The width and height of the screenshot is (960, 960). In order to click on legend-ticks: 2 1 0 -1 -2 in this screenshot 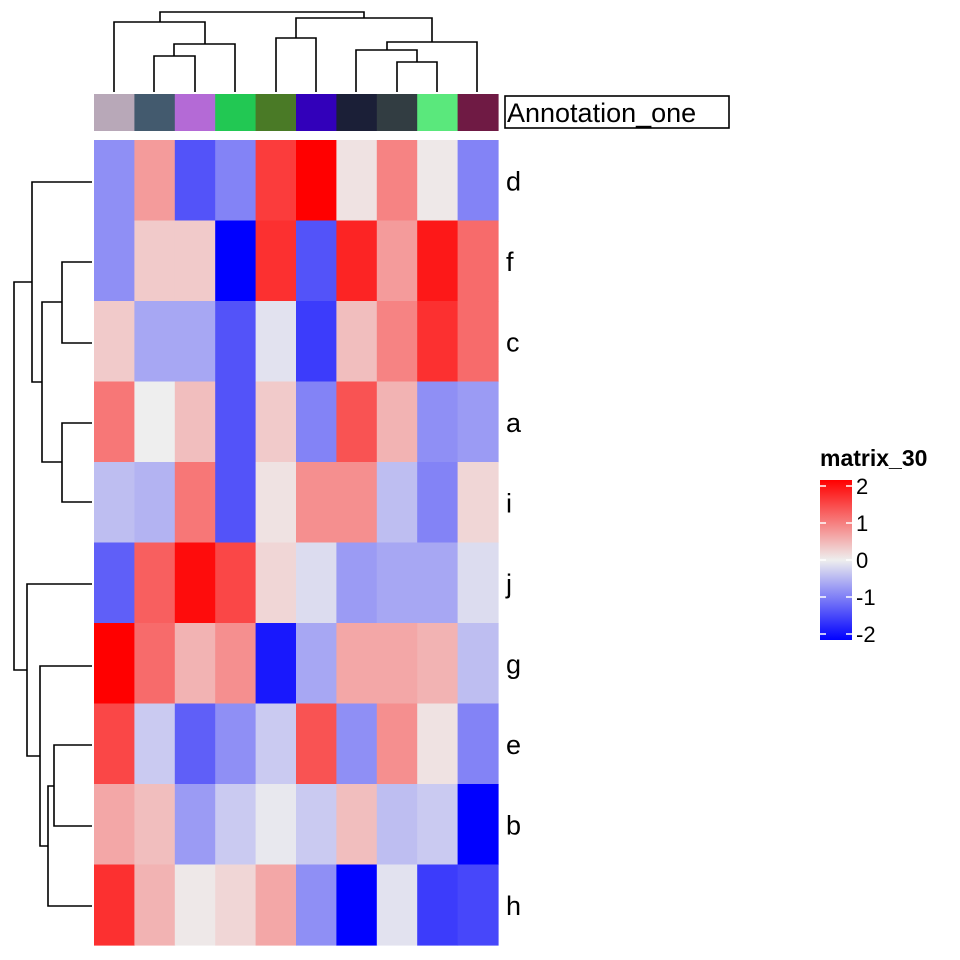, I will do `click(848, 560)`.